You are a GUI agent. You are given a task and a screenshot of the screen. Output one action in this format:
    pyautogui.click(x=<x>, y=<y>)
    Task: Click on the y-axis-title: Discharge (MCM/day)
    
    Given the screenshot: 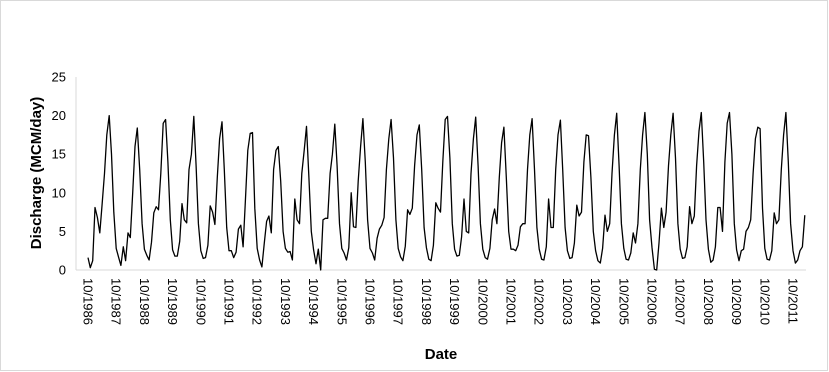 What is the action you would take?
    pyautogui.click(x=36, y=173)
    